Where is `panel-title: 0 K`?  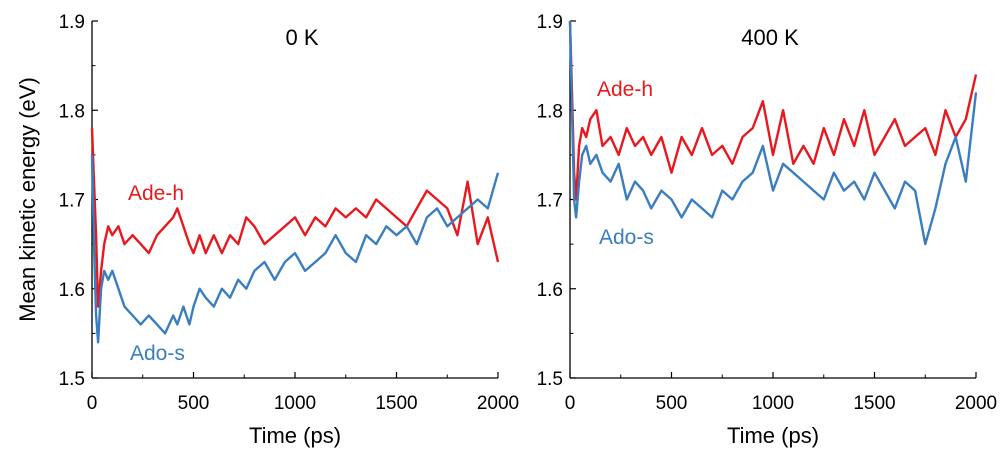 panel-title: 0 K is located at coordinates (301, 37).